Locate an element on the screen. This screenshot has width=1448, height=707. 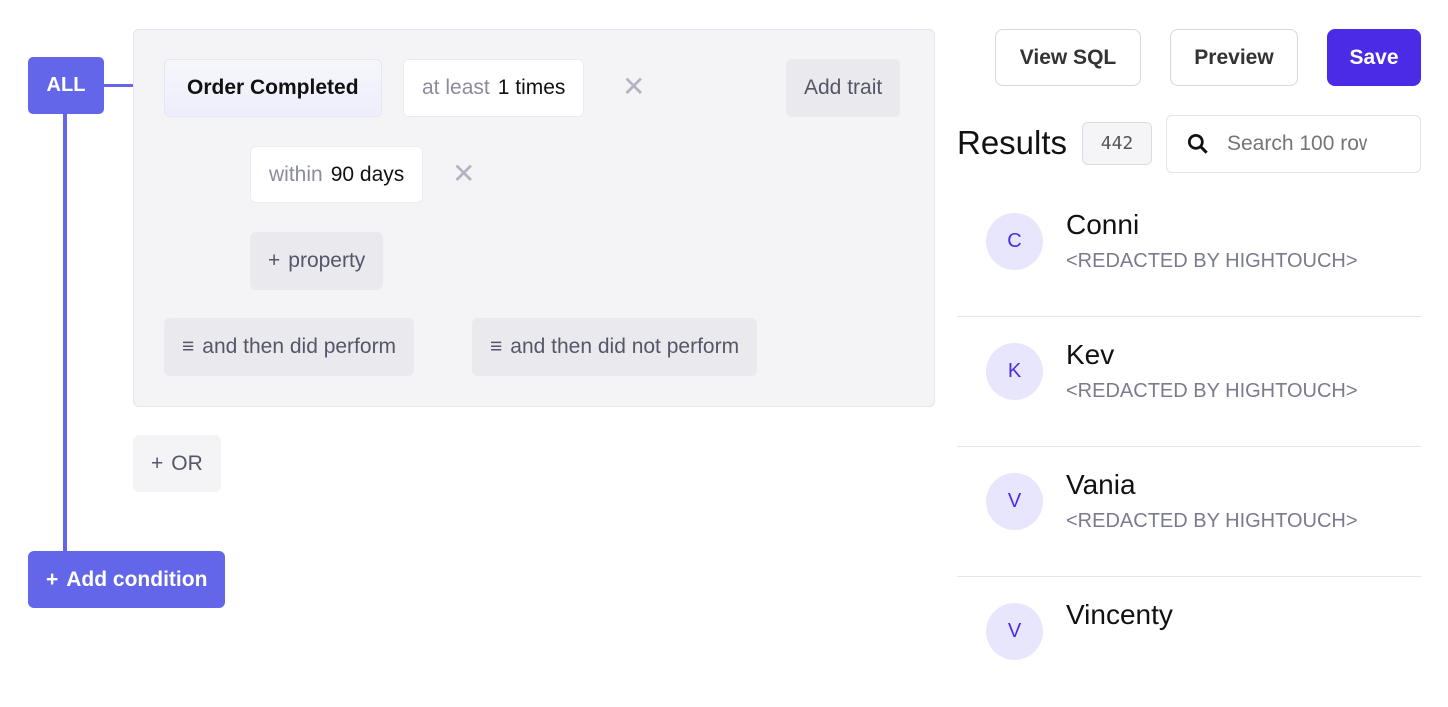
add-condition-button: + Add condition is located at coordinates (127, 579).